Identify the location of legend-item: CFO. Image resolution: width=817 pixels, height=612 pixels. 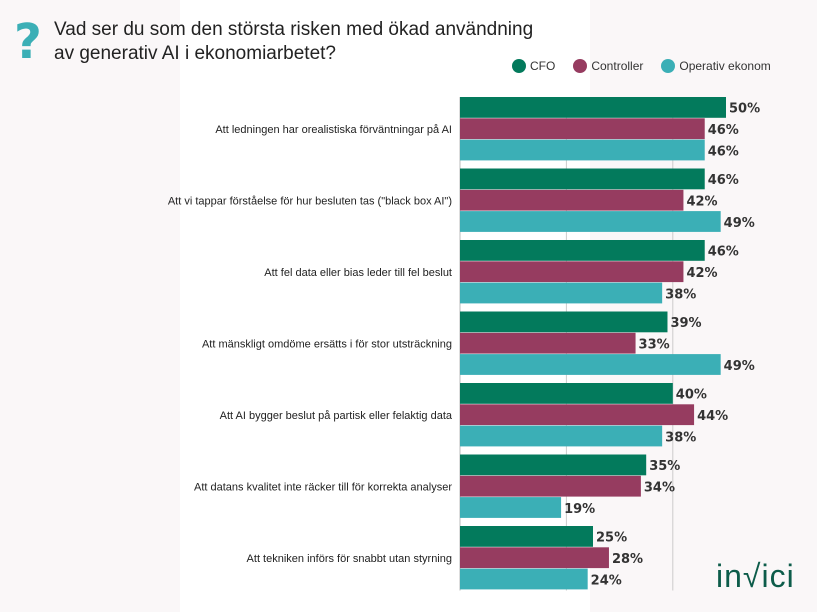
(533, 66).